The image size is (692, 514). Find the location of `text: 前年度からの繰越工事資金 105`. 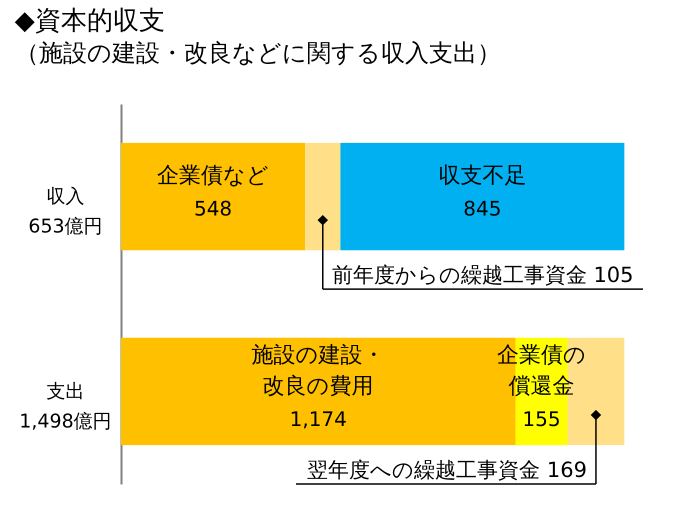

text: 前年度からの繰越工事資金 105 is located at coordinates (483, 275).